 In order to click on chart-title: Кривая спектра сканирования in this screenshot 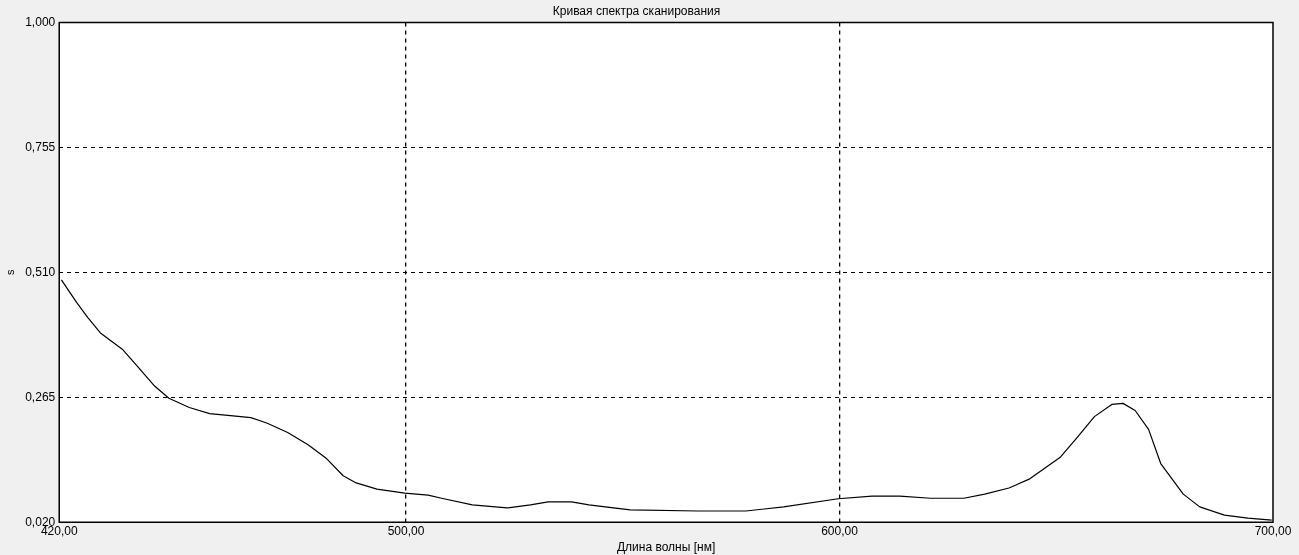, I will do `click(636, 10)`.